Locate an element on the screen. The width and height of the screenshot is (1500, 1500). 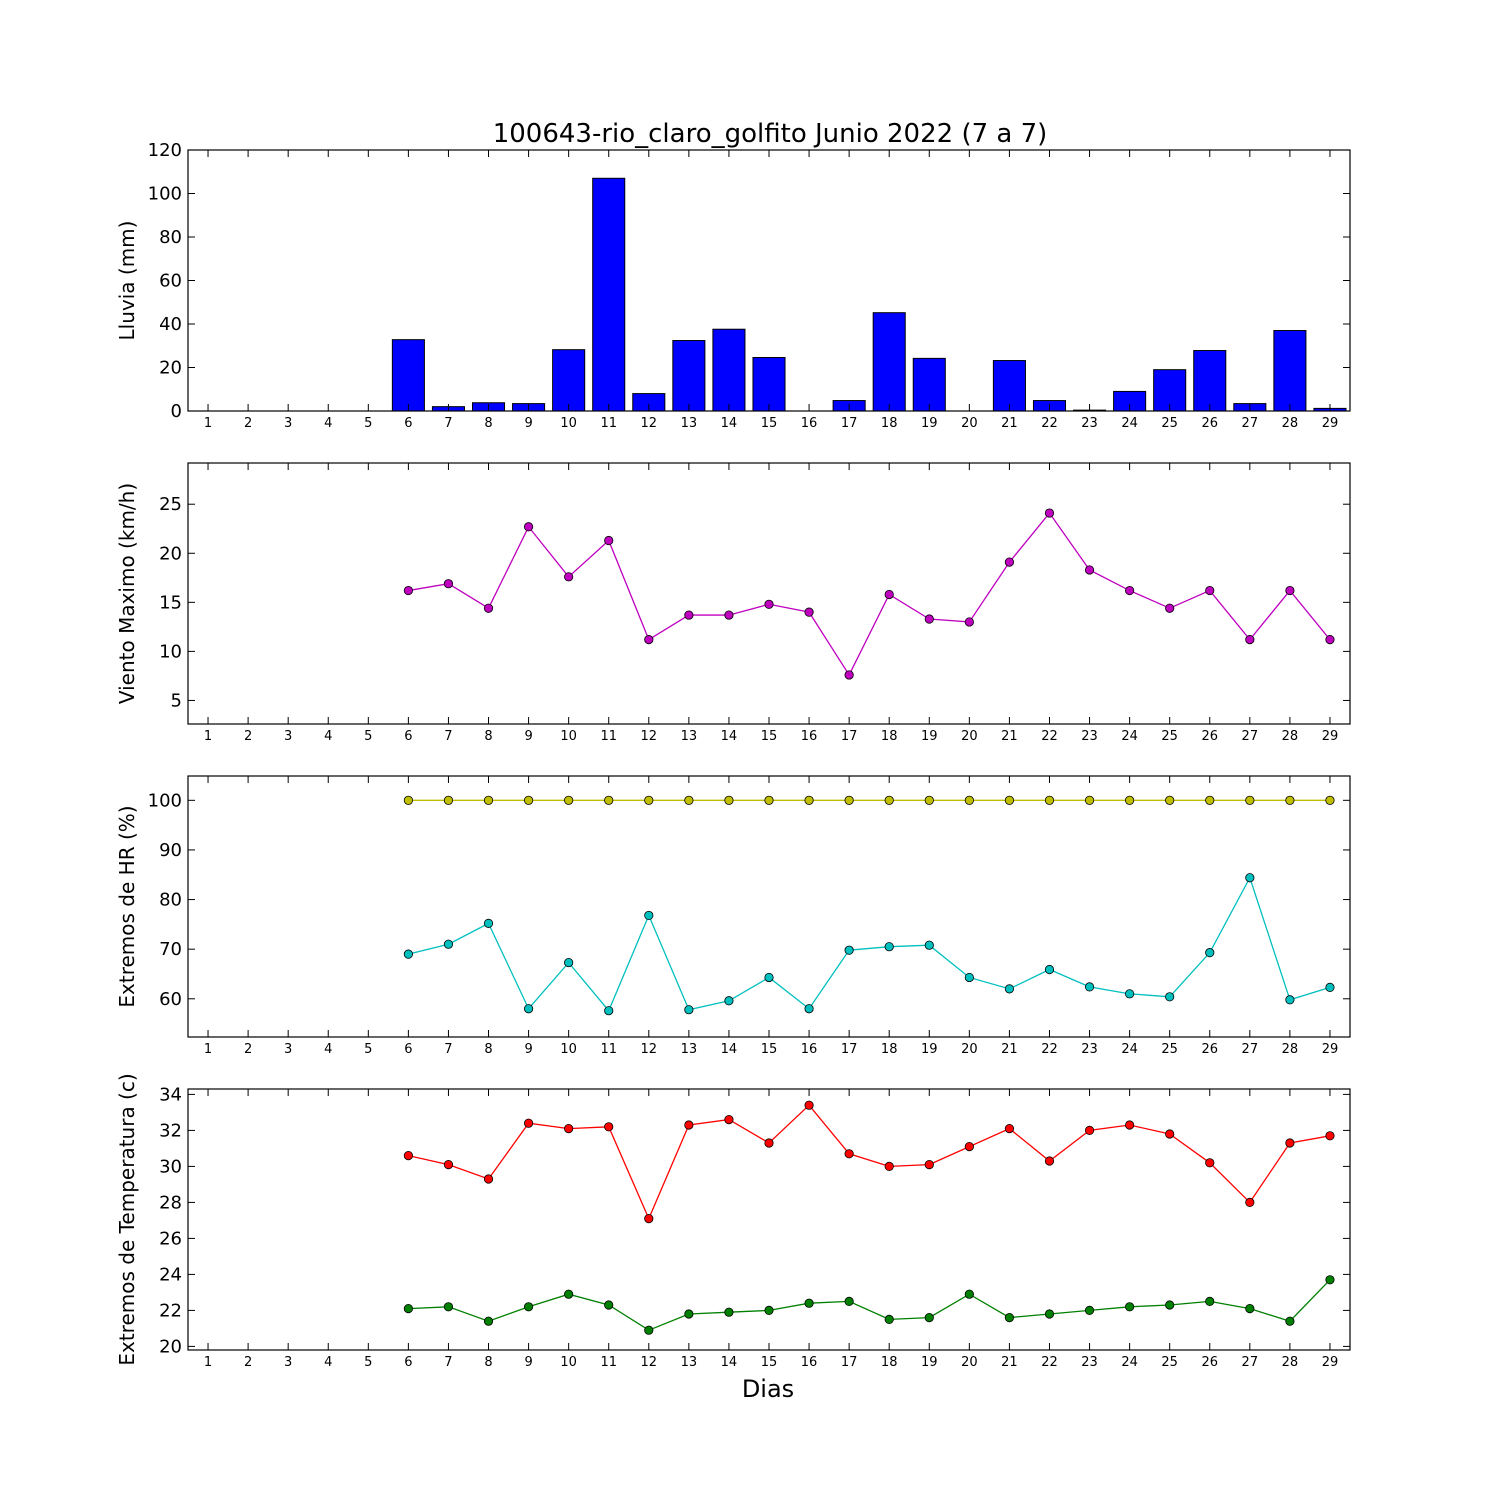
x-tick-label: 6 is located at coordinates (408, 1362).